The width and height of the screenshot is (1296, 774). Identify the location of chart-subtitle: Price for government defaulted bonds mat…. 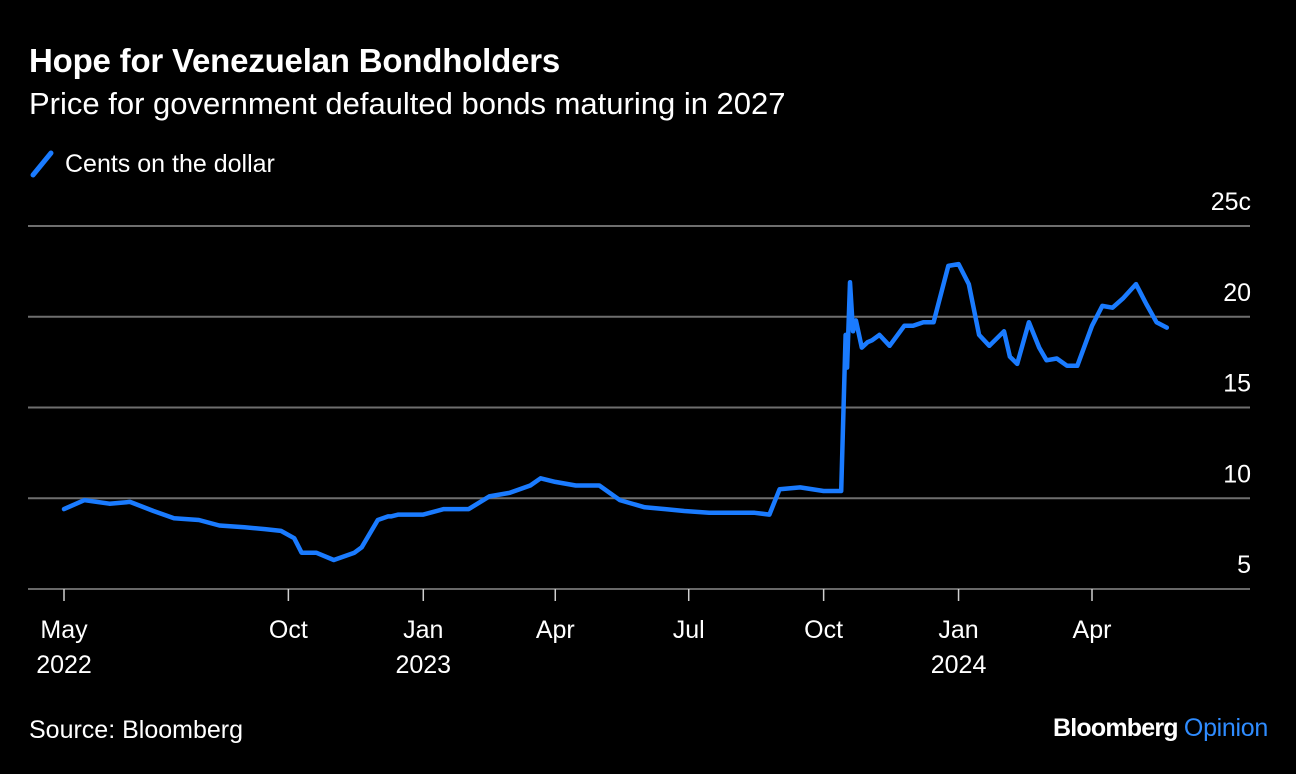
(407, 103).